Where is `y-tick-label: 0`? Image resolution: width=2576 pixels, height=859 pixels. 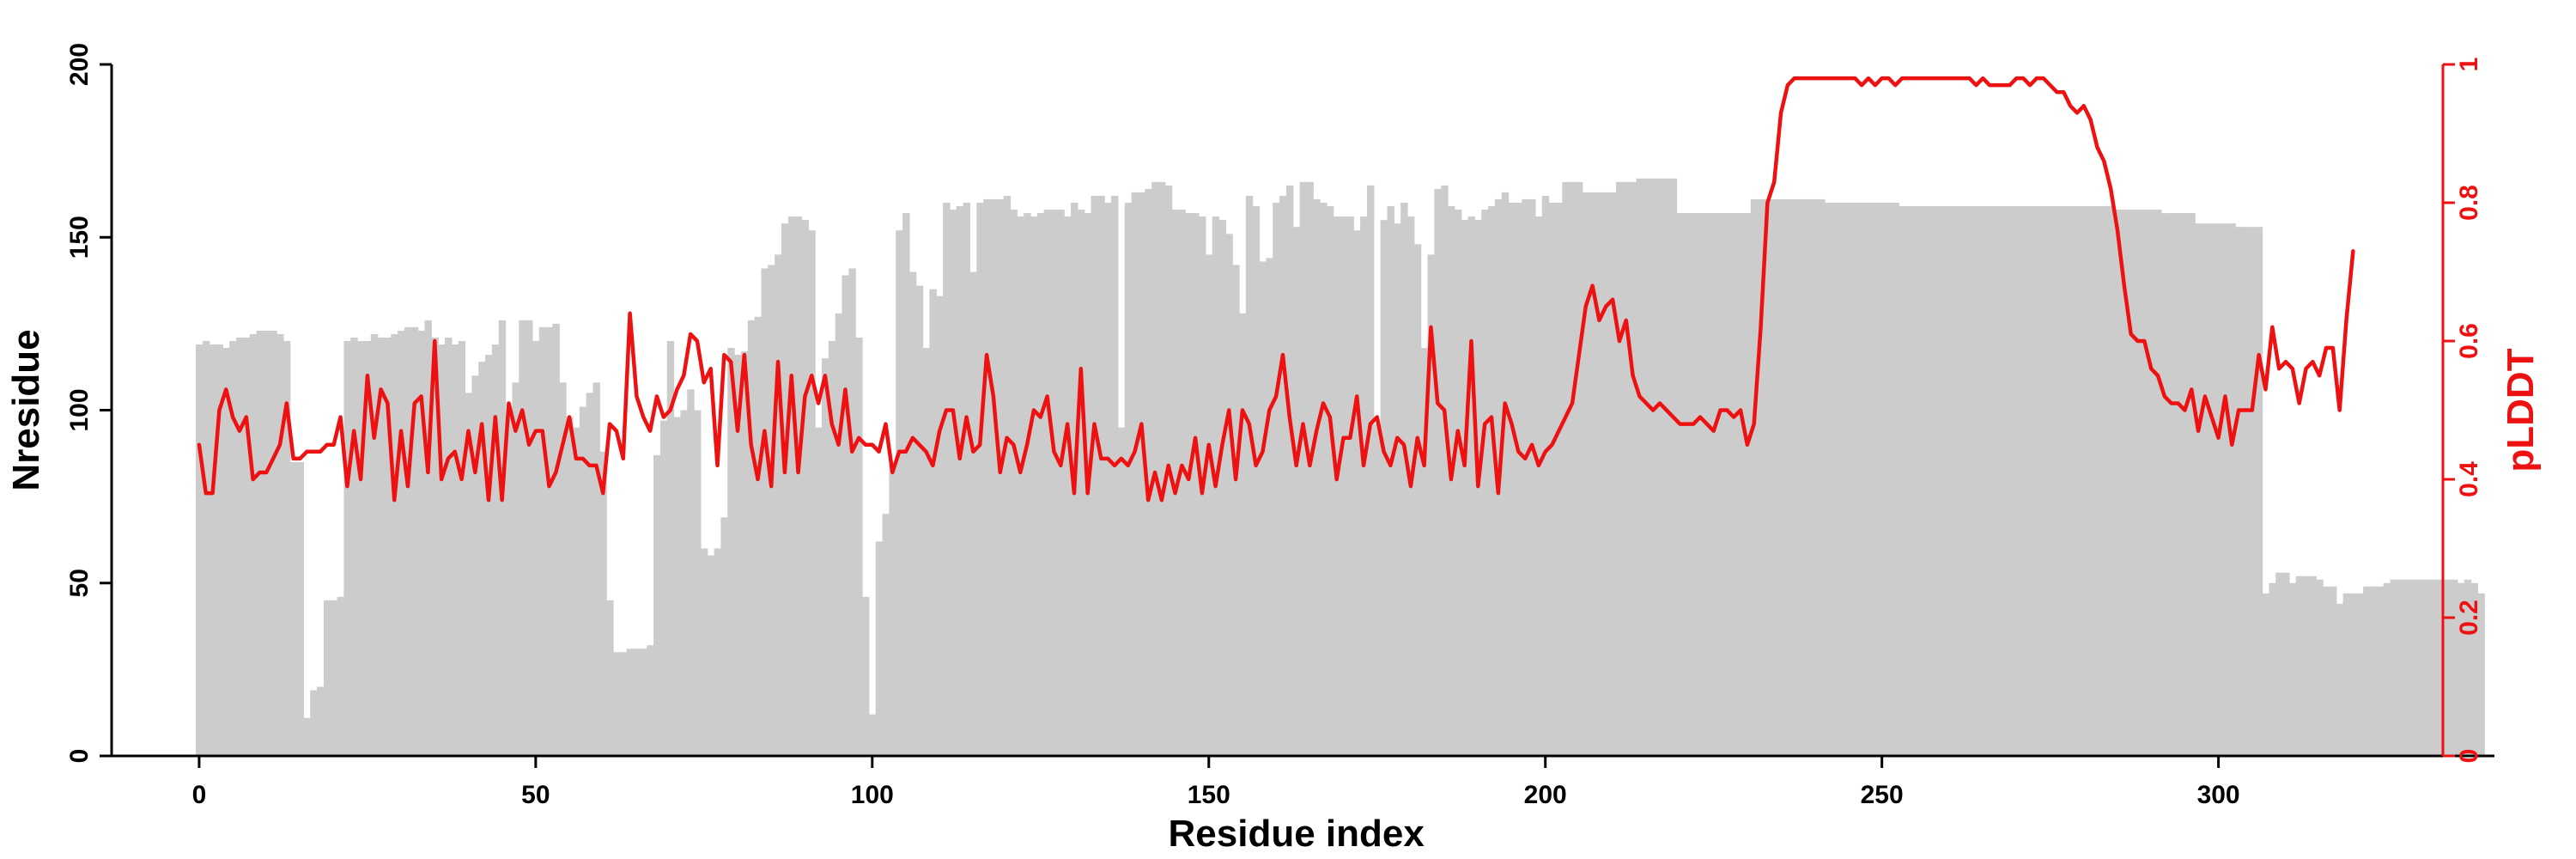
y-tick-label: 0 is located at coordinates (79, 756).